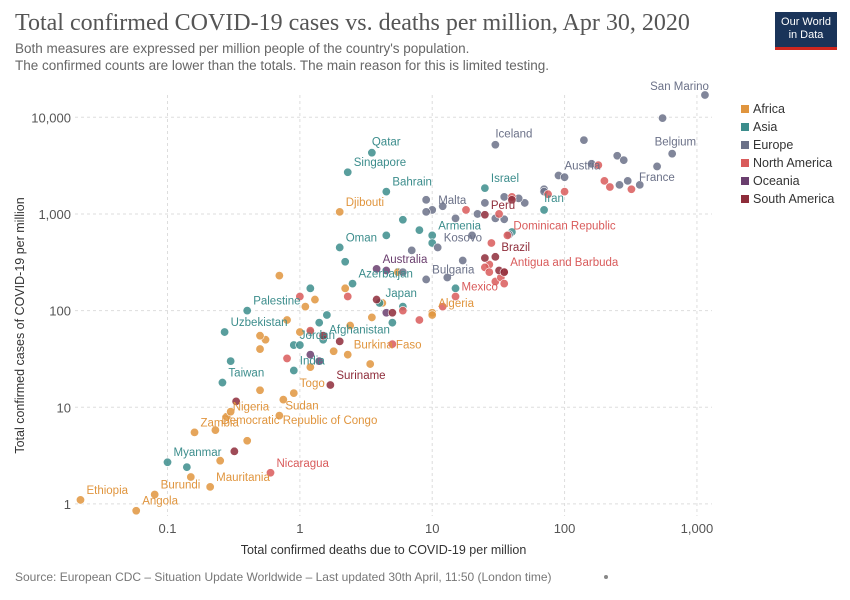  Describe the element at coordinates (793, 199) in the screenshot. I see `legend-entry: South America` at that location.